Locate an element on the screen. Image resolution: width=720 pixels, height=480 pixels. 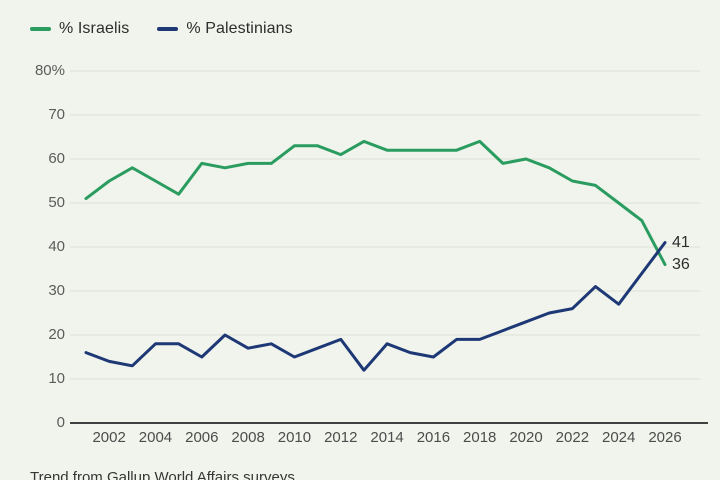
israelis-end-value-label: 36 is located at coordinates (681, 264).